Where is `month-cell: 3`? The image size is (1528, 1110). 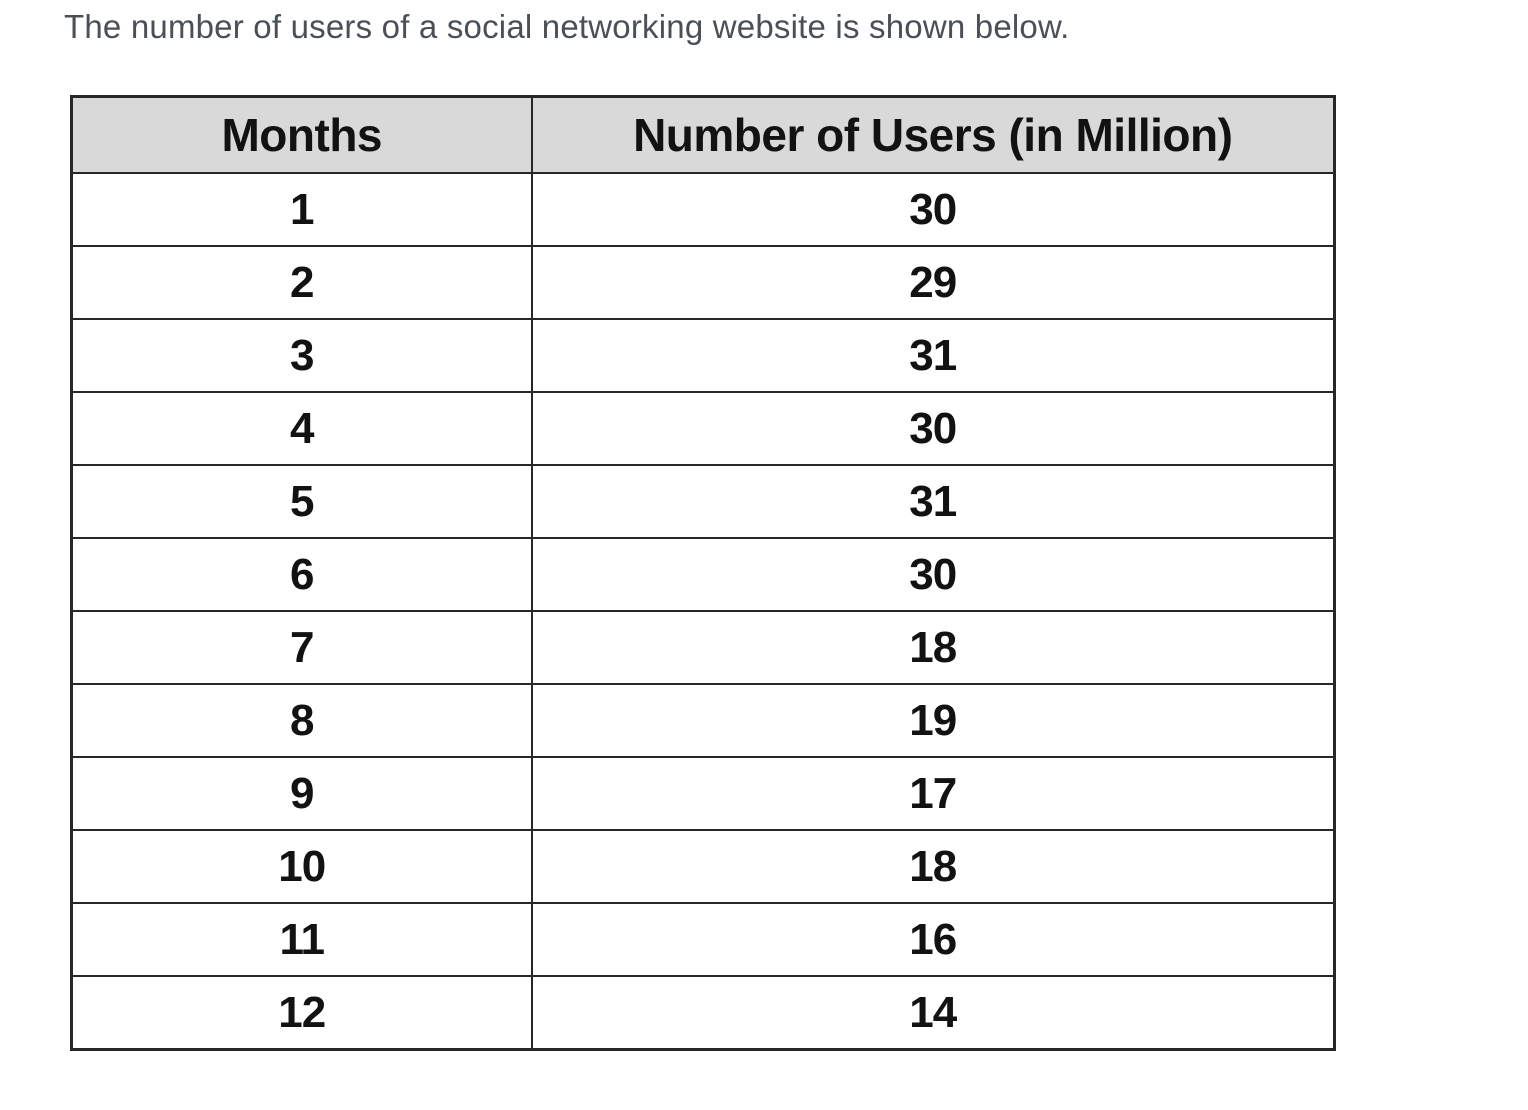 month-cell: 3 is located at coordinates (301, 355).